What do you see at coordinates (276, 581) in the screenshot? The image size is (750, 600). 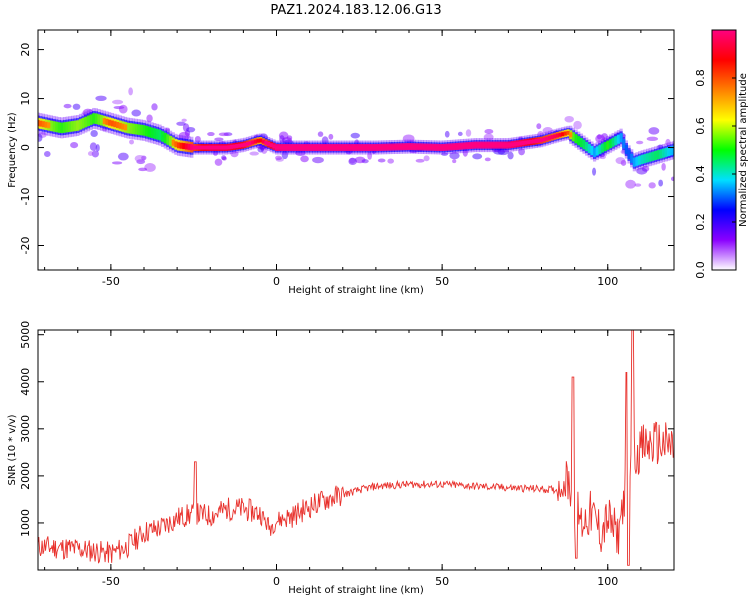 I see `snr-x-tick-label: 0` at bounding box center [276, 581].